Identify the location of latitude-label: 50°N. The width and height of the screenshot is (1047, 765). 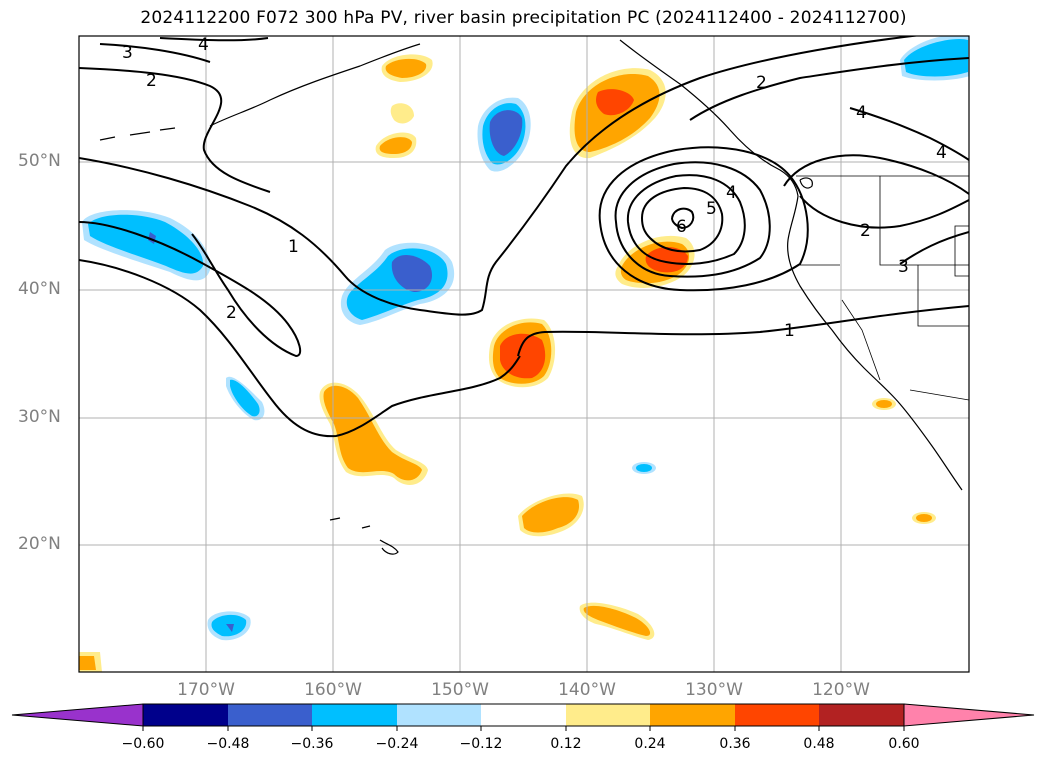
(39, 161).